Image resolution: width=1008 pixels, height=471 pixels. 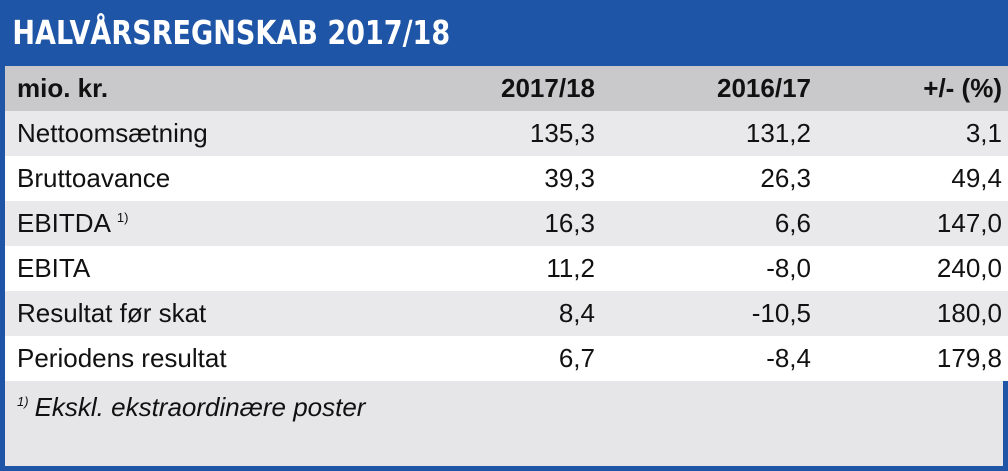 I want to click on value-2017-18: 16,3, so click(x=506, y=223).